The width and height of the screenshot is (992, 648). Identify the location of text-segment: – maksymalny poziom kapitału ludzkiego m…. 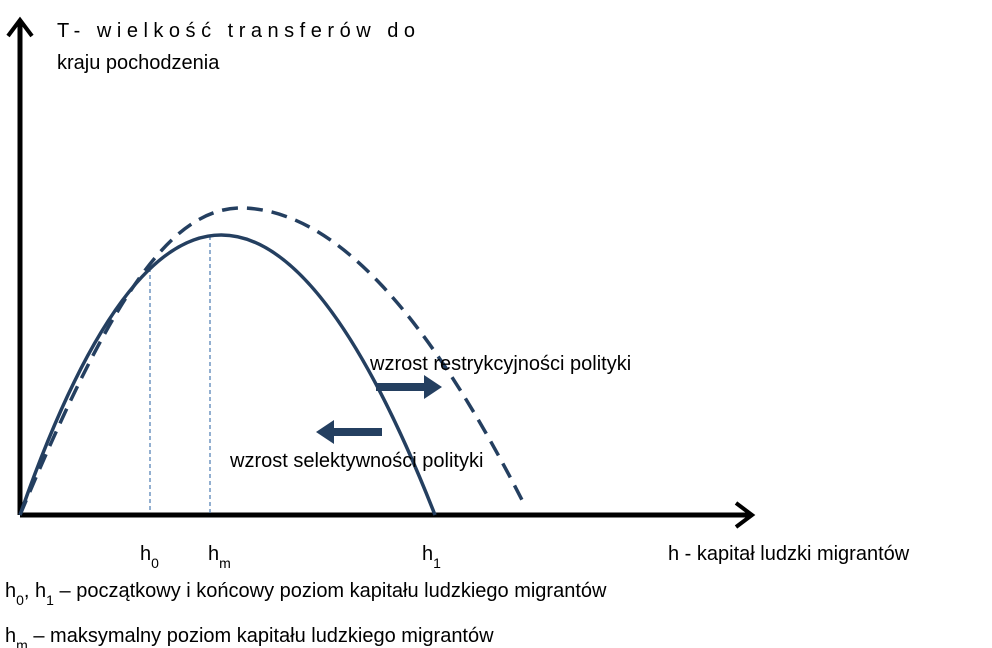
(261, 636).